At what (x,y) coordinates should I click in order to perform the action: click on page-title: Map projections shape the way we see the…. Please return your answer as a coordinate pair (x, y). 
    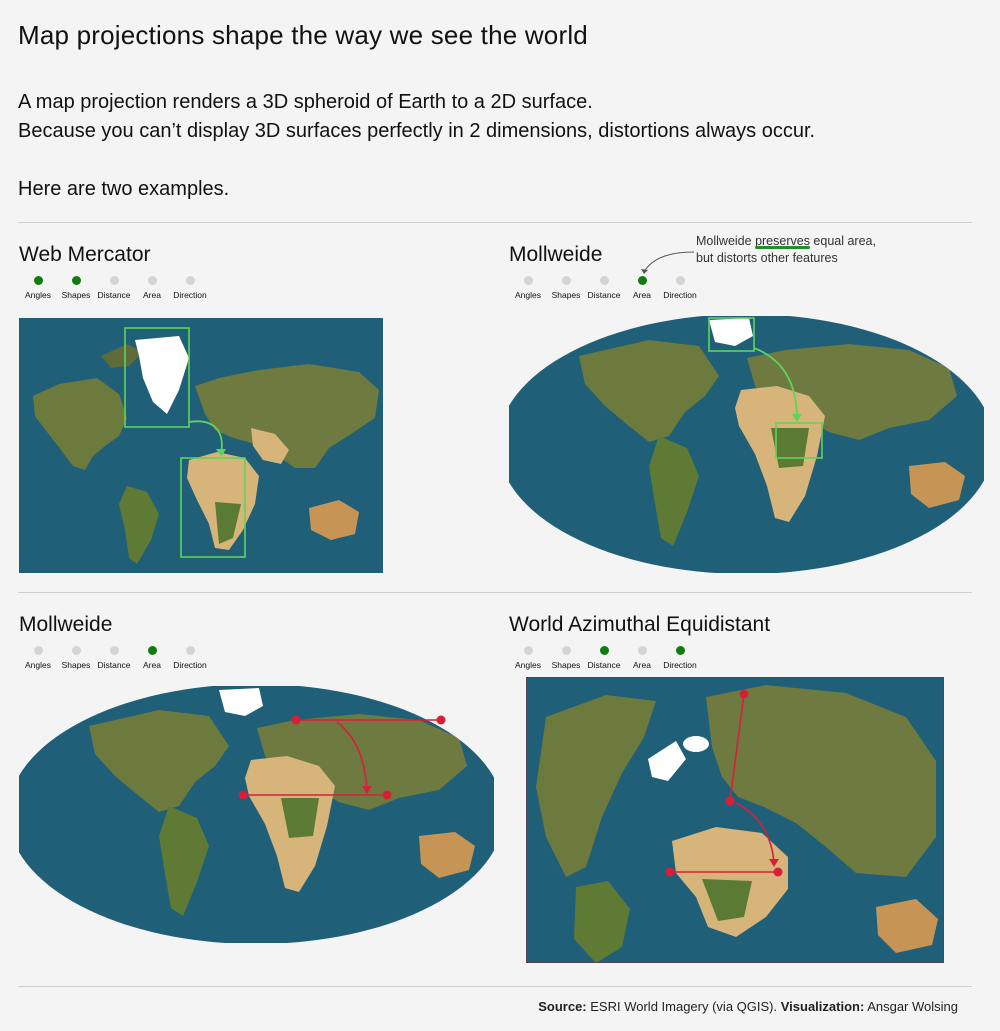
    Looking at the image, I should click on (303, 35).